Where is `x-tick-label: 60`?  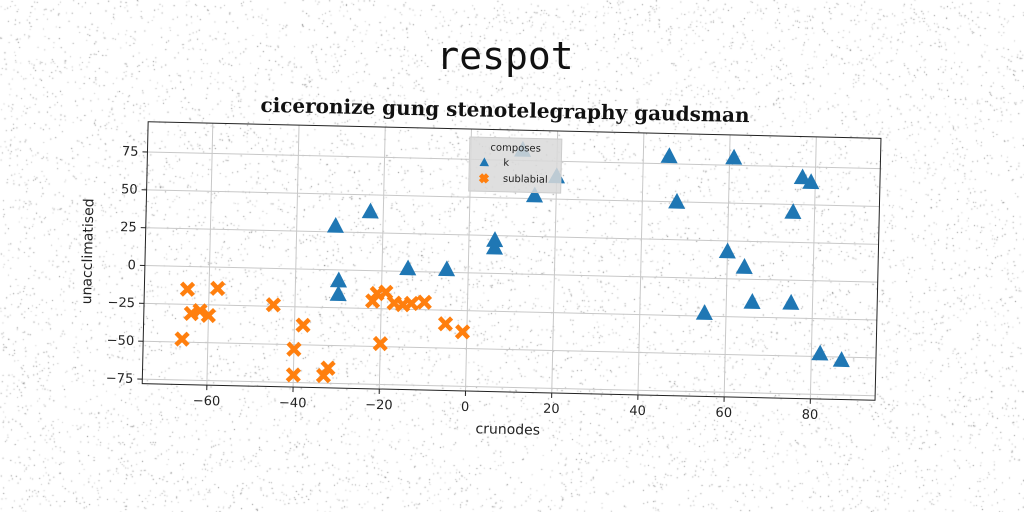
x-tick-label: 60 is located at coordinates (723, 413).